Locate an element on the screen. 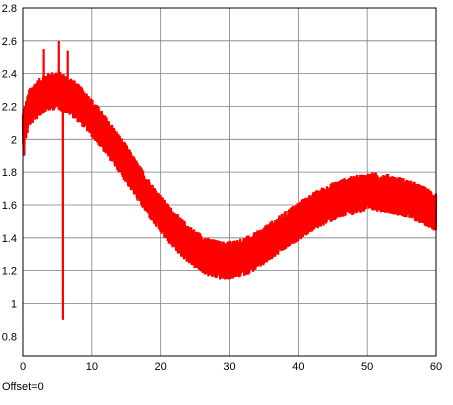 This screenshot has width=453, height=405. y-tick-label: 2 is located at coordinates (14, 140).